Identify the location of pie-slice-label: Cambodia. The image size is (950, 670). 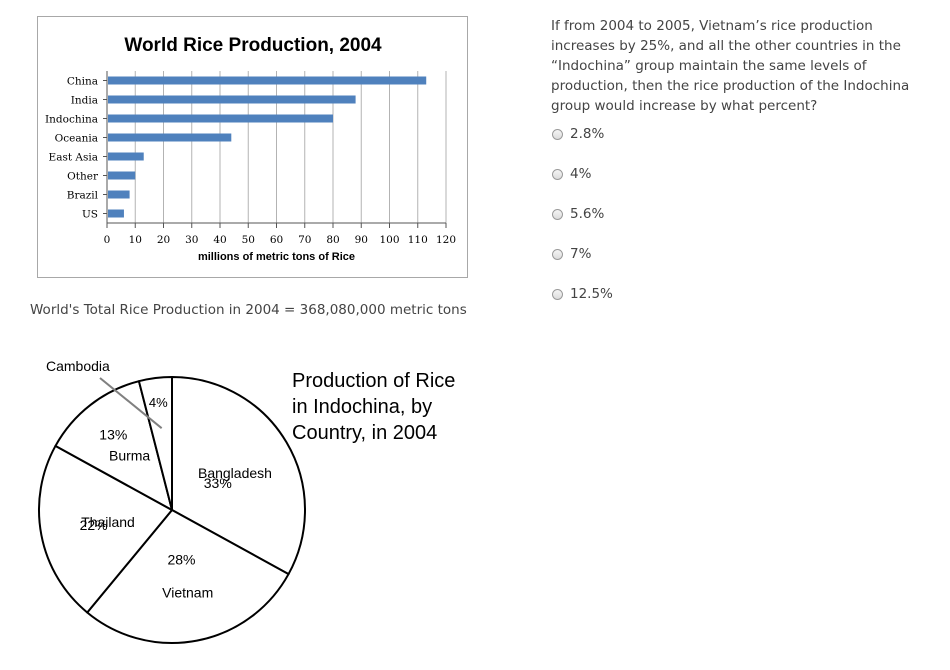
(78, 366).